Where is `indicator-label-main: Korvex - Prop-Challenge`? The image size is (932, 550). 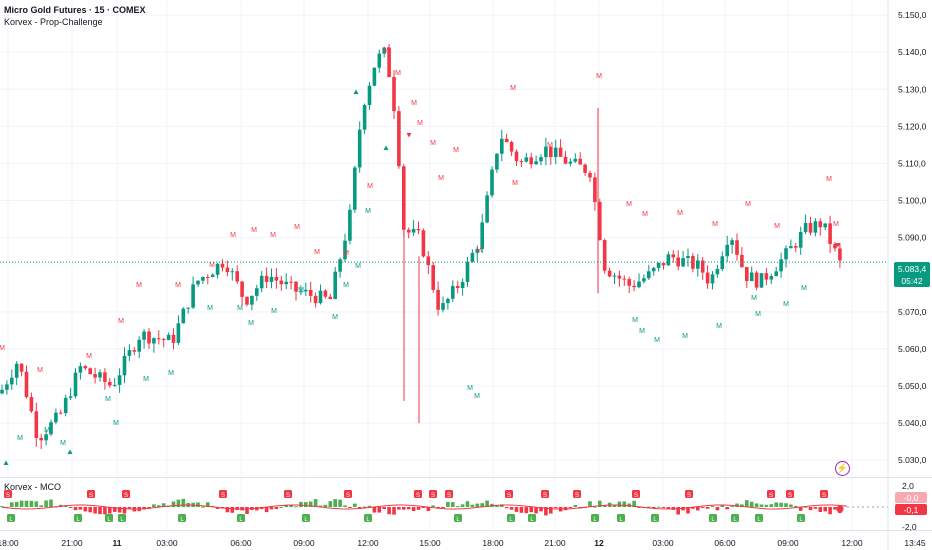
indicator-label-main: Korvex - Prop-Challenge is located at coordinates (53, 22).